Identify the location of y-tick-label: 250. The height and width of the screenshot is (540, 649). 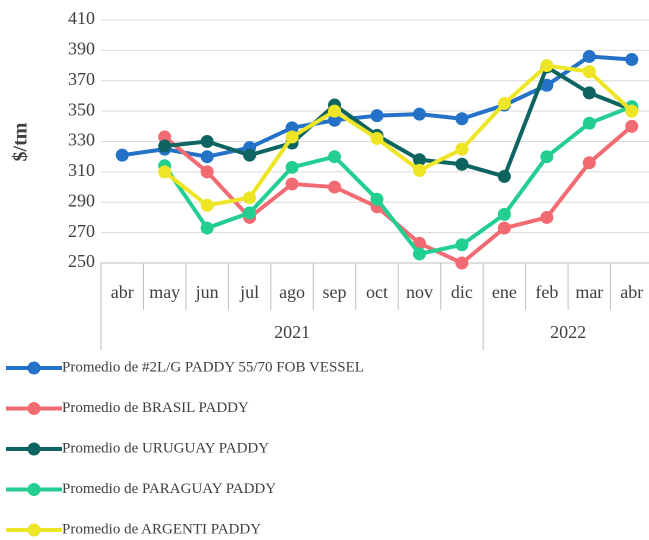
(81, 261).